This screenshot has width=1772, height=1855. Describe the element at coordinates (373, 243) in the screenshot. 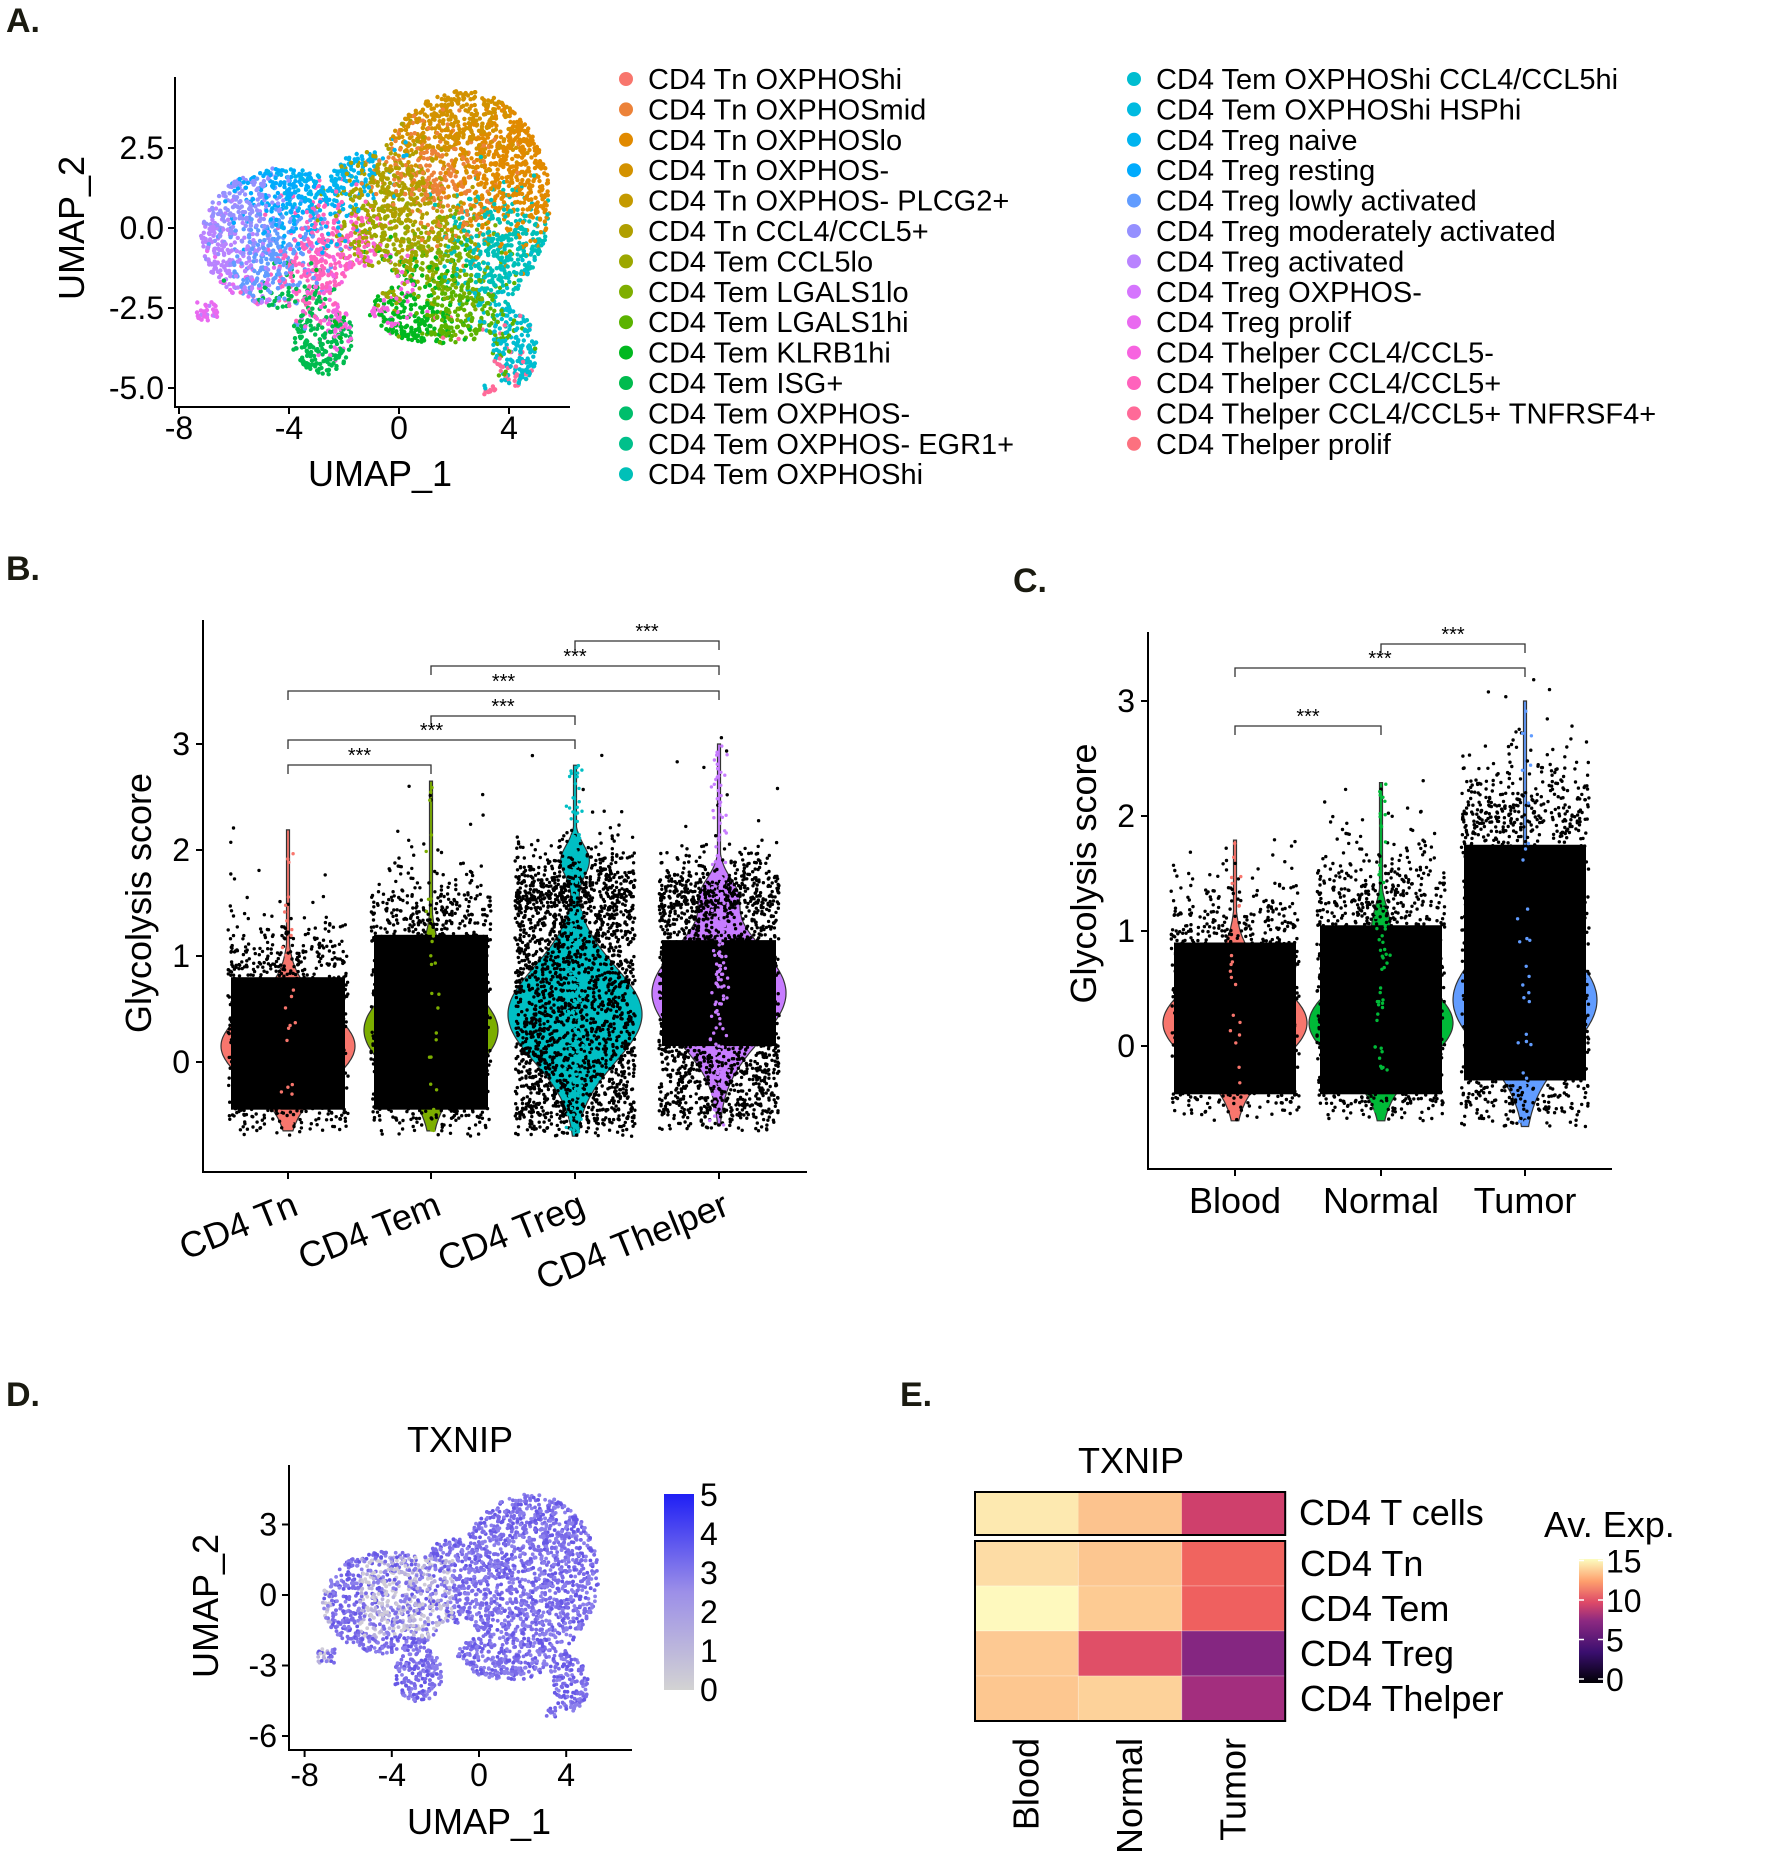

I see `umap-points` at that location.